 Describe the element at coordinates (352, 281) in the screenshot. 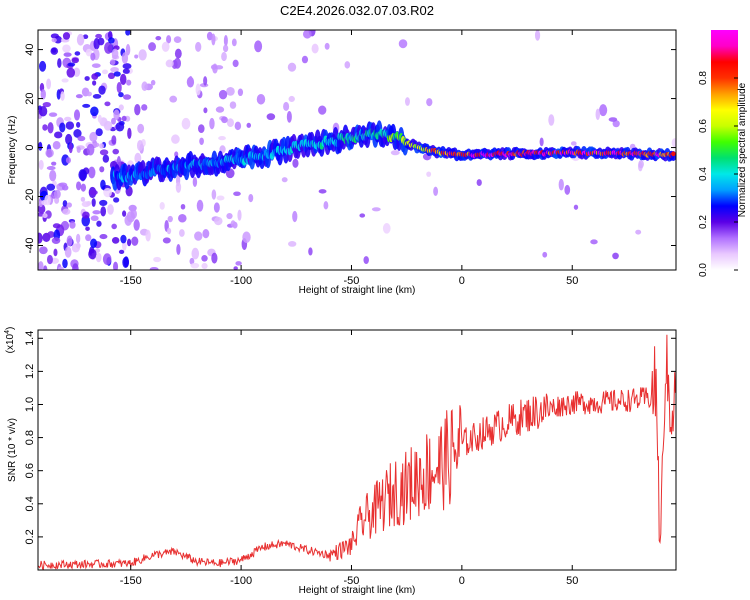

I see `spectrogram-x-tick-label: -50` at that location.